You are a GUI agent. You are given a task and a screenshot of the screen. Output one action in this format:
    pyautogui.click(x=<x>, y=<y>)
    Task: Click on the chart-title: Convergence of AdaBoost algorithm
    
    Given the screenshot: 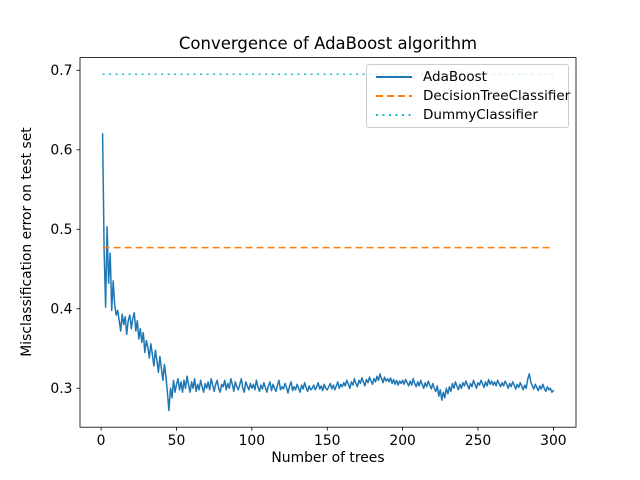 What is the action you would take?
    pyautogui.click(x=328, y=43)
    